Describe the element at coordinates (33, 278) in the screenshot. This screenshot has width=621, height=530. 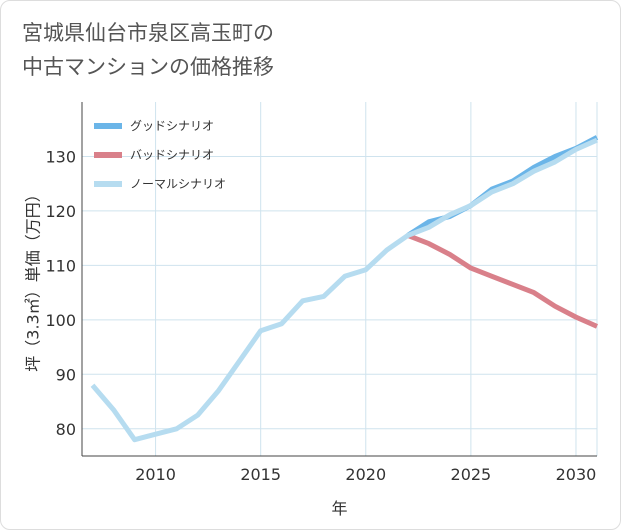
I see `y-axis-label: 坪（3.3㎡）単価（万円）` at that location.